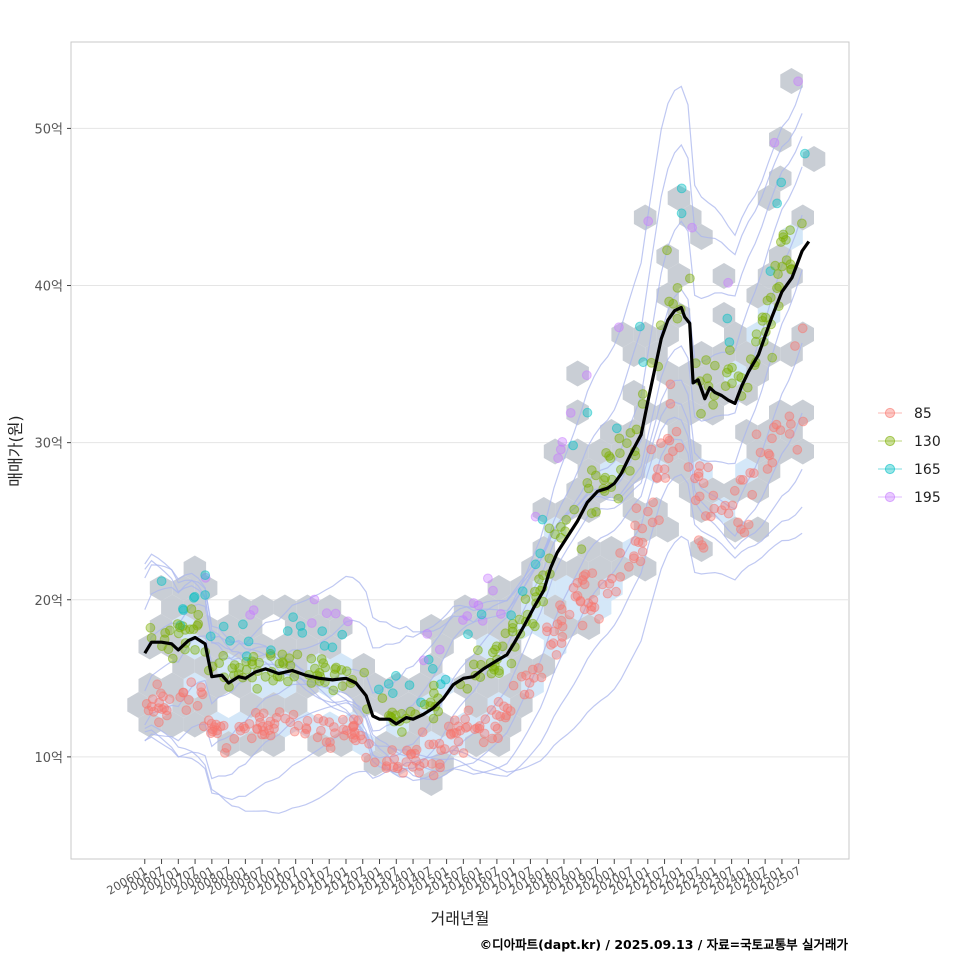 This screenshot has width=960, height=960. Describe the element at coordinates (15, 450) in the screenshot. I see `y-axis-title: 매매가(원)` at that location.